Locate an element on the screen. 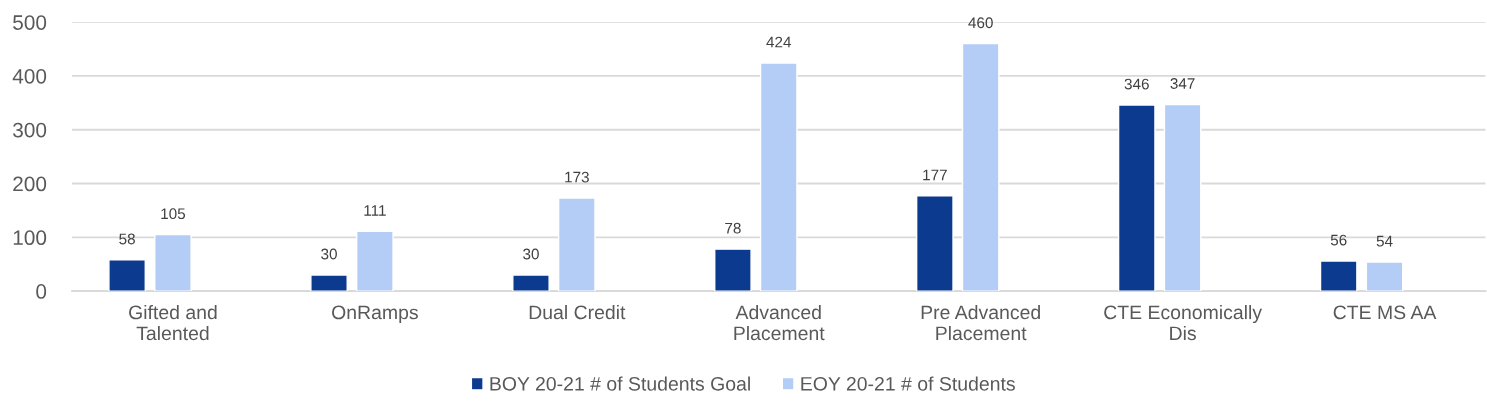 The height and width of the screenshot is (410, 1487). data-label: 58 is located at coordinates (127, 239).